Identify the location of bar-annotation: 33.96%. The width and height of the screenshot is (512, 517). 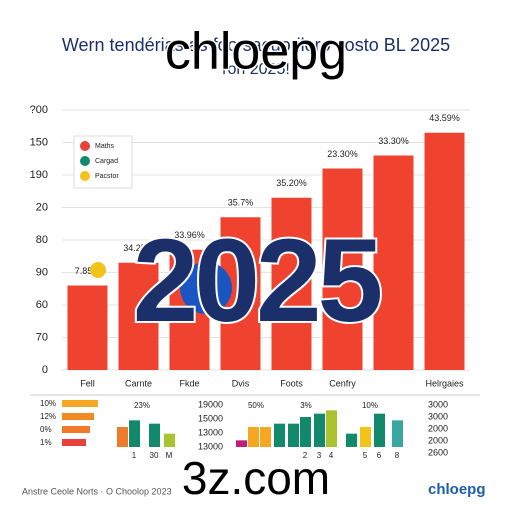
(189, 235).